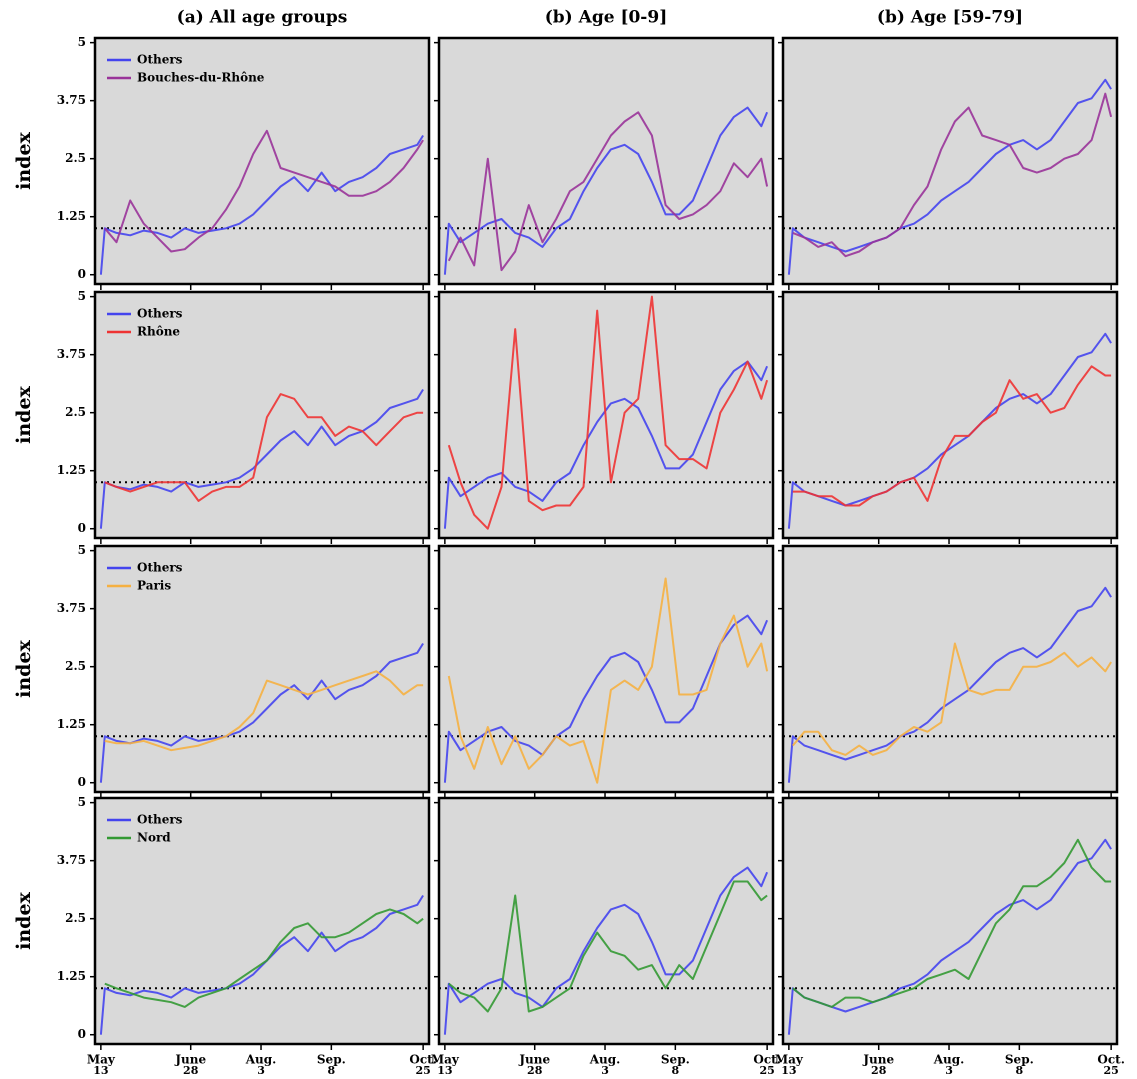  I want to click on legend-label: Nord, so click(154, 838).